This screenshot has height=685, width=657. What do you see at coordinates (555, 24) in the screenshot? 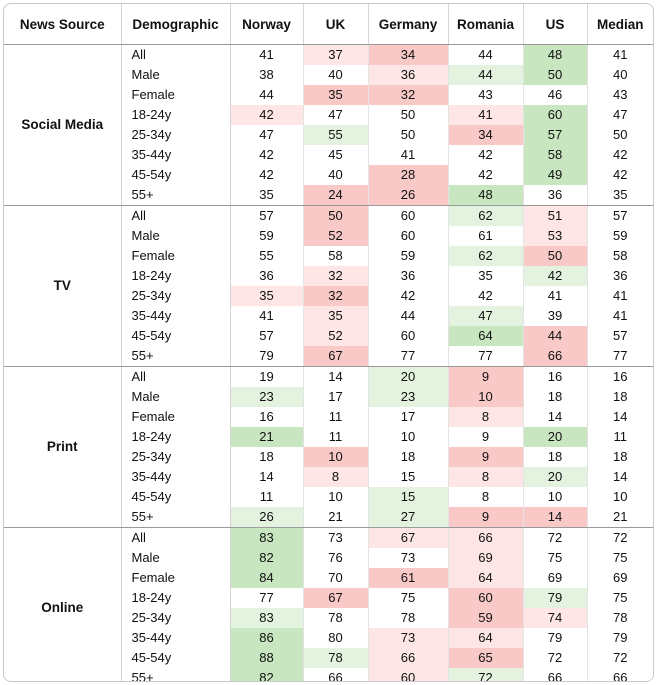
I see `header-us: US` at bounding box center [555, 24].